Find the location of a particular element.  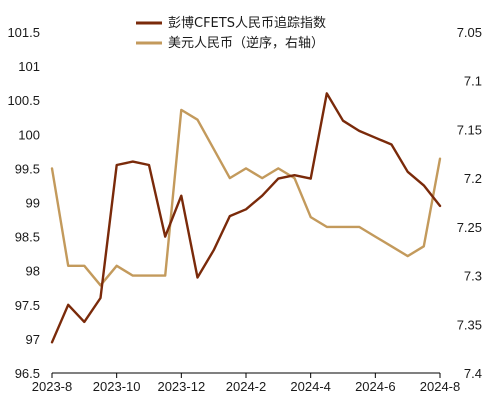

right-tick-label: 7.15 is located at coordinates (469, 129).